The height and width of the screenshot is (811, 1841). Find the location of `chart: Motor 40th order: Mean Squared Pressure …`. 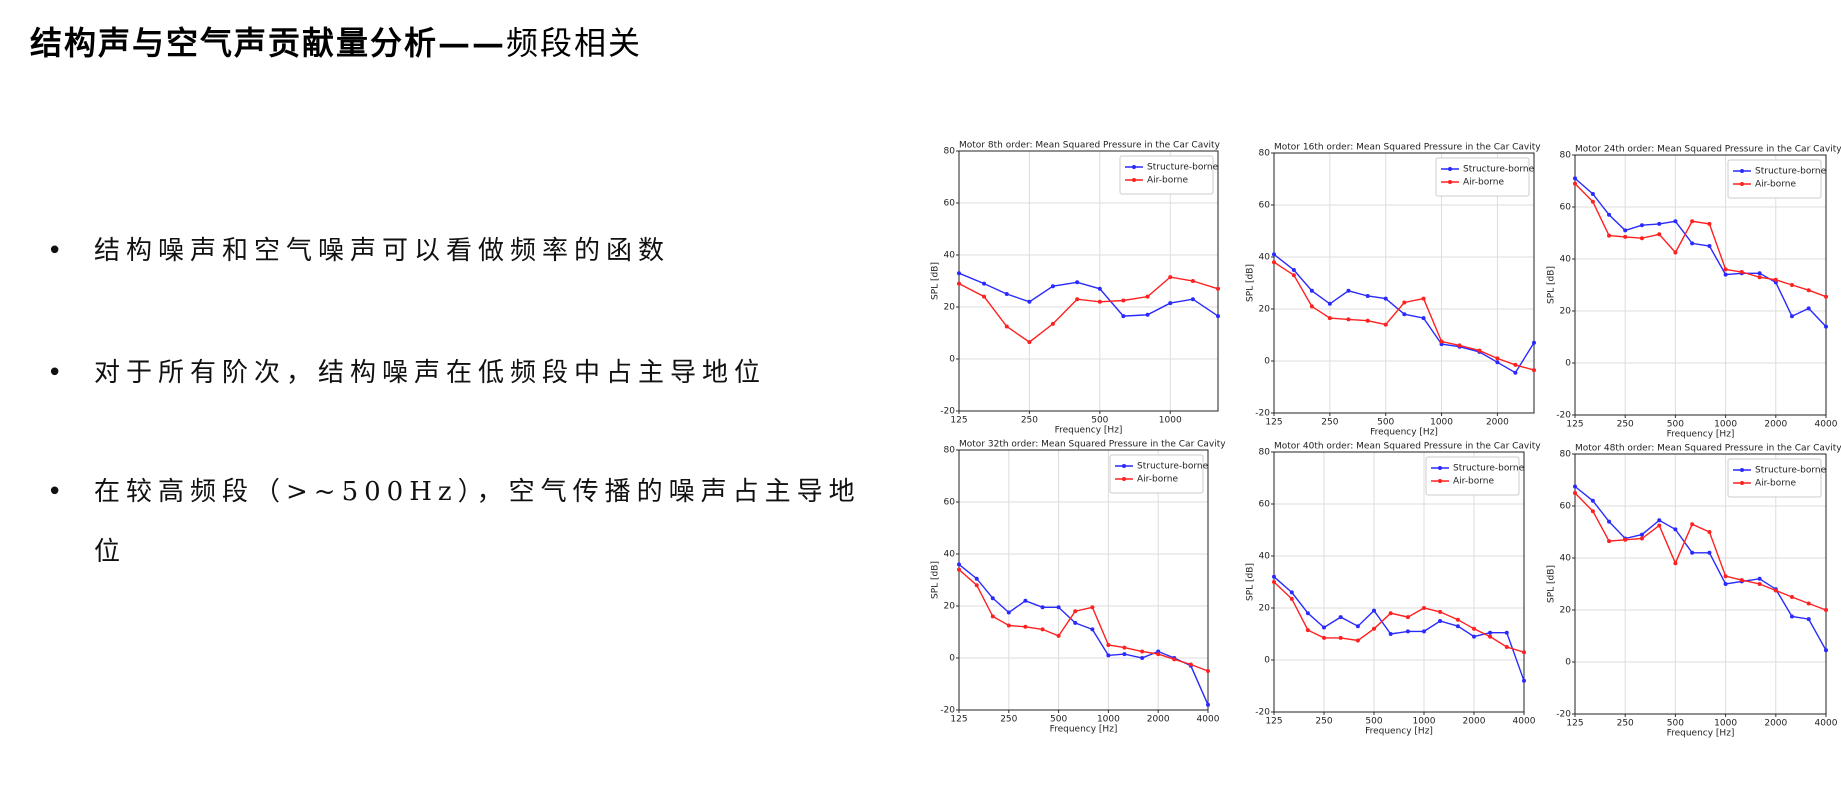

chart: Motor 40th order: Mean Squared Pressure … is located at coordinates (1394, 589).